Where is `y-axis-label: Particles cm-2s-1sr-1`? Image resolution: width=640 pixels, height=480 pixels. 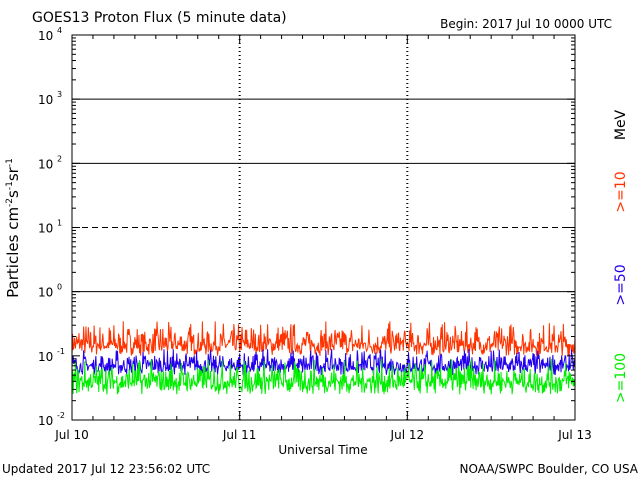 y-axis-label: Particles cm-2s-1sr-1 is located at coordinates (13, 228).